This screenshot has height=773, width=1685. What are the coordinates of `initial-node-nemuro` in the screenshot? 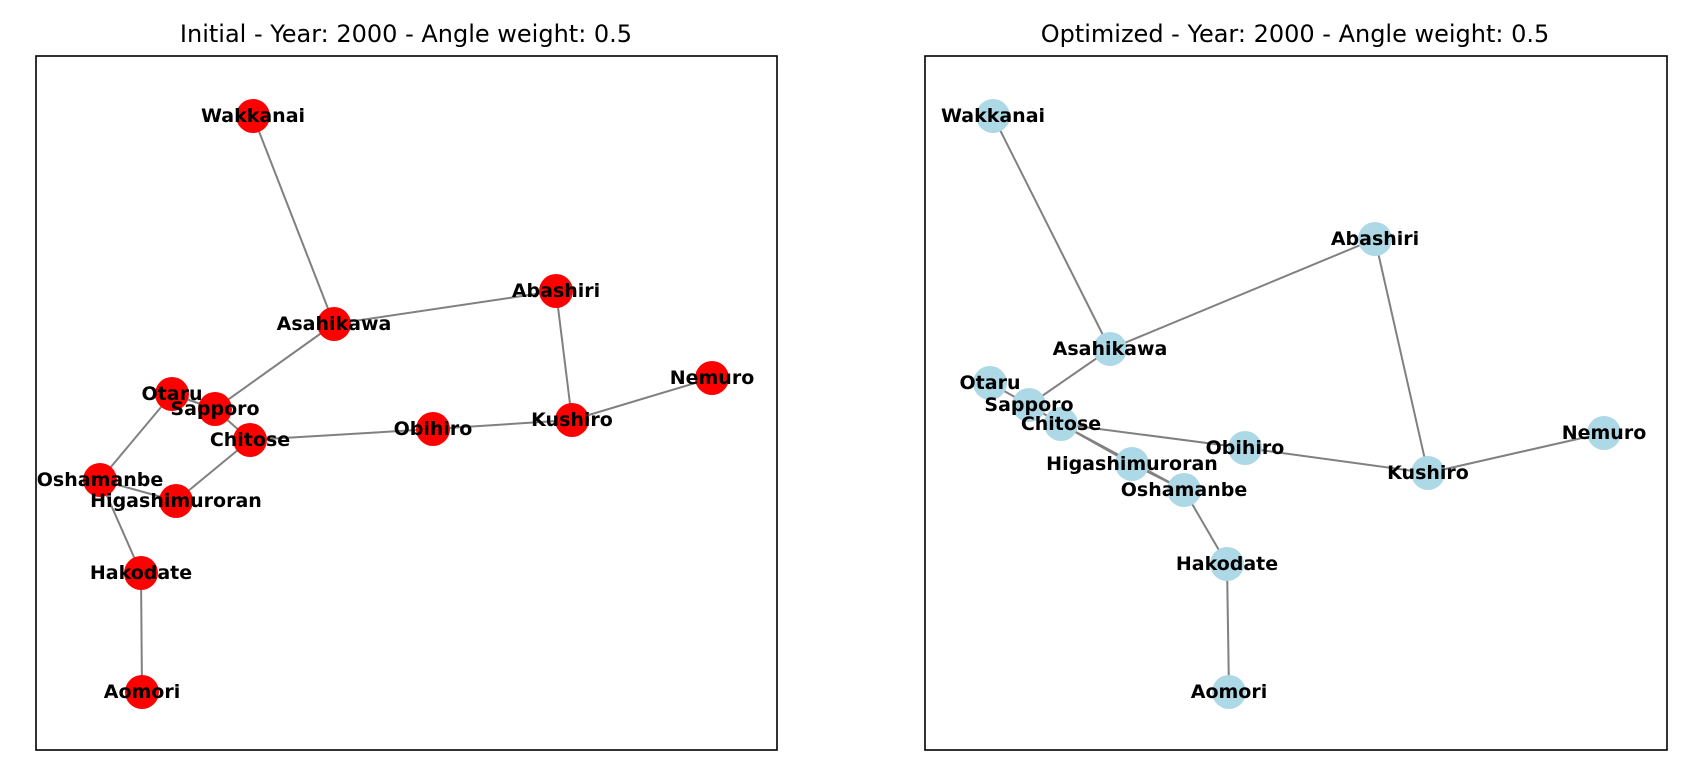 It's located at (712, 378).